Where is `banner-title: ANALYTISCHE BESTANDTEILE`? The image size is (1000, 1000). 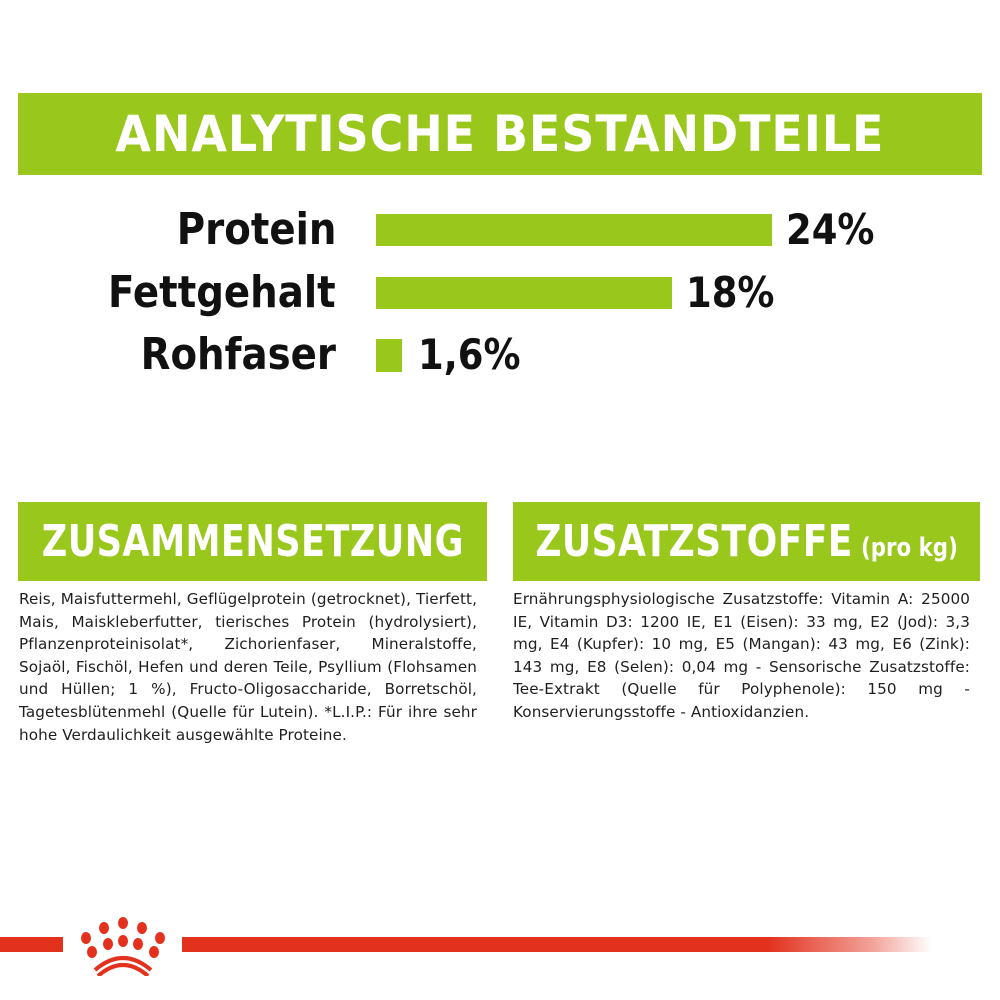 banner-title: ANALYTISCHE BESTANDTEILE is located at coordinates (500, 134).